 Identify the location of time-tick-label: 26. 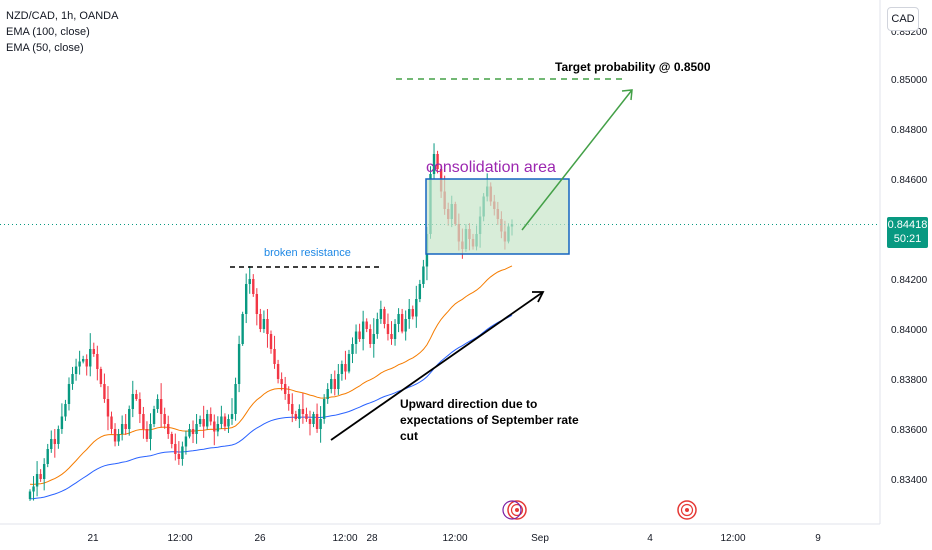
(260, 538).